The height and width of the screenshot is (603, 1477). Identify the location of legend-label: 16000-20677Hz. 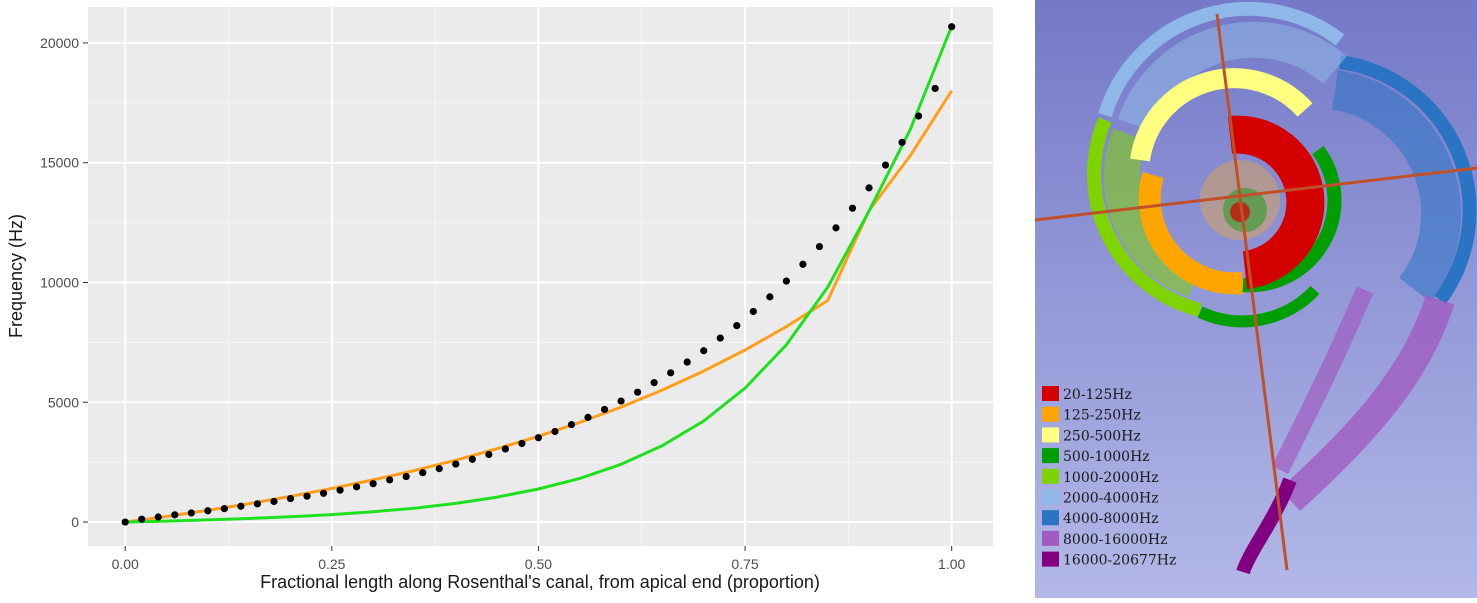
(1119, 561).